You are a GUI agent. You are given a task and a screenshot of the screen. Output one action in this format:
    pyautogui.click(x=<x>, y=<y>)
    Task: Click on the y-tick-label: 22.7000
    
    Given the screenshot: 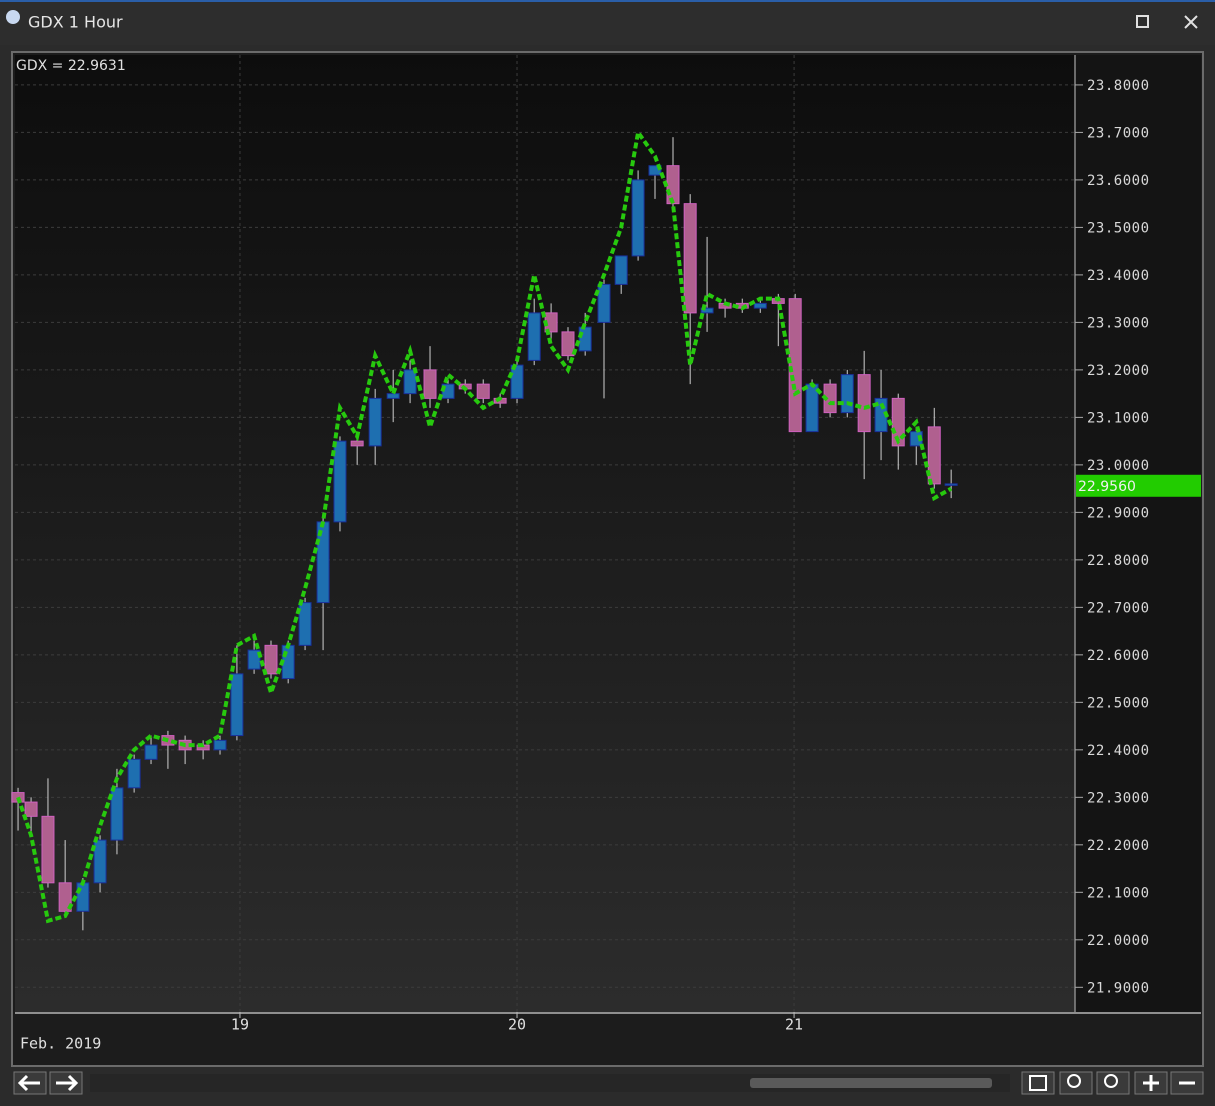 What is the action you would take?
    pyautogui.click(x=1118, y=608)
    